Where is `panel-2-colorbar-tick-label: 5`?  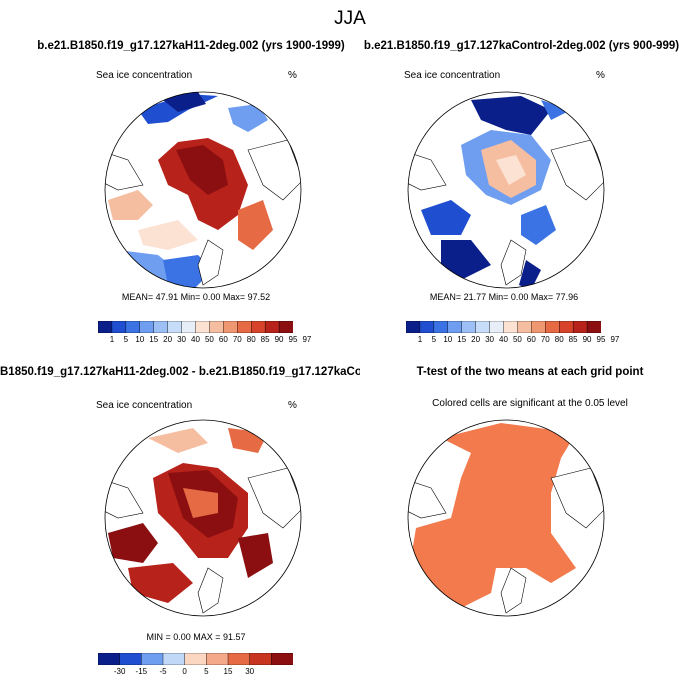 panel-2-colorbar-tick-label: 5 is located at coordinates (434, 339).